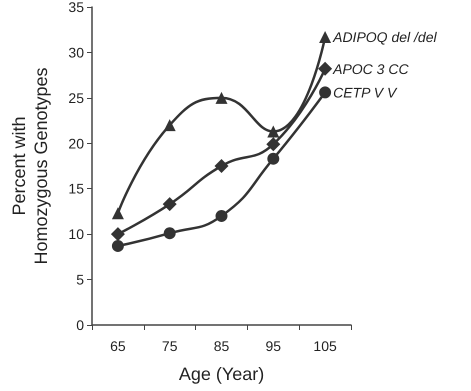 The height and width of the screenshot is (391, 471). I want to click on y-tick-label: 15, so click(76, 188).